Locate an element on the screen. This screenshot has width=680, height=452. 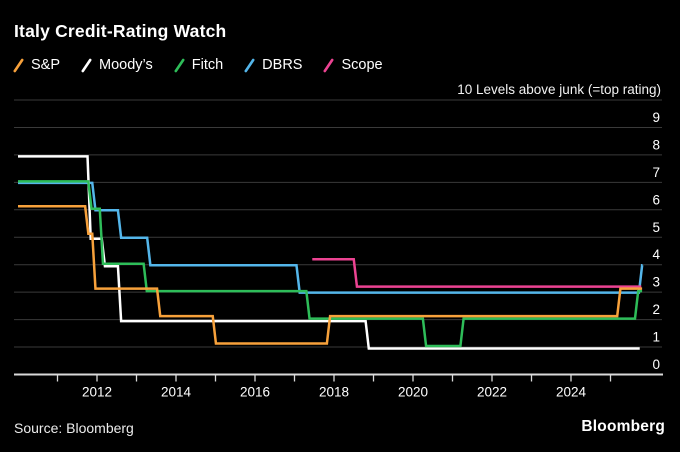
legend-item-fitch: Fitch is located at coordinates (198, 65).